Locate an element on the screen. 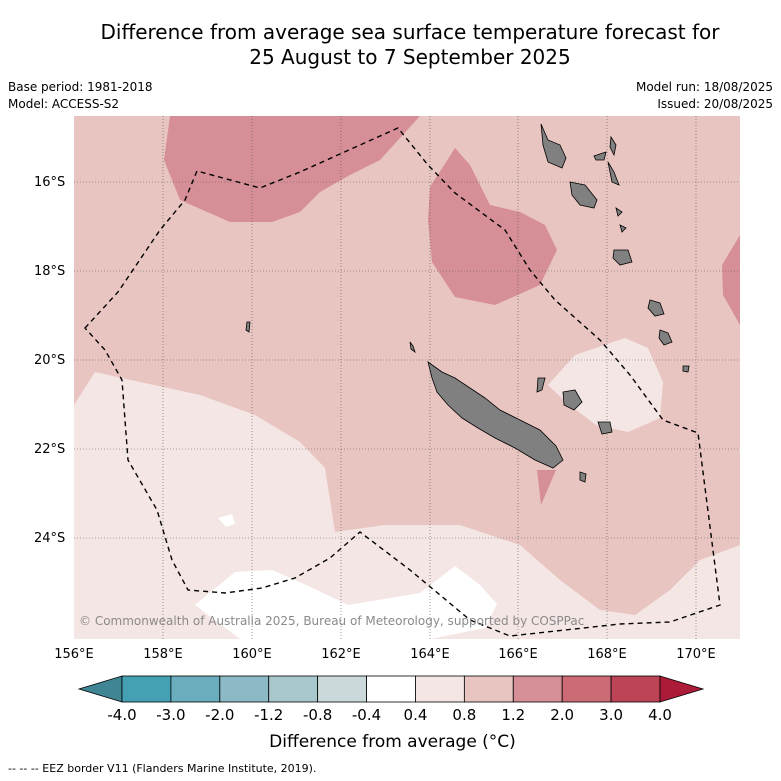 Image resolution: width=781 pixels, height=781 pixels. colorbar-tick-label: -4.0 is located at coordinates (122, 715).